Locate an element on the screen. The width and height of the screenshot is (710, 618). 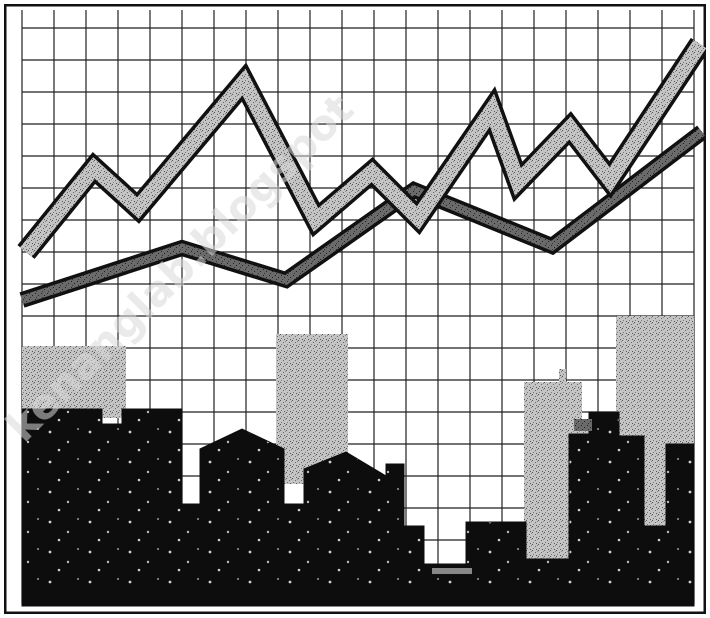
ground is located at coordinates (358, 595).